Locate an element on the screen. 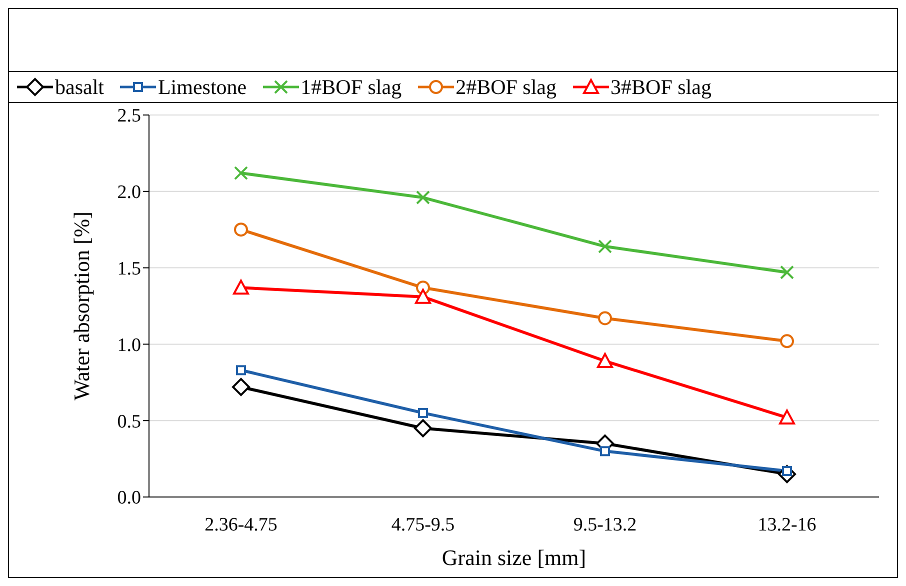 The width and height of the screenshot is (906, 586). x-tick-label: 13.2-16 is located at coordinates (787, 525).